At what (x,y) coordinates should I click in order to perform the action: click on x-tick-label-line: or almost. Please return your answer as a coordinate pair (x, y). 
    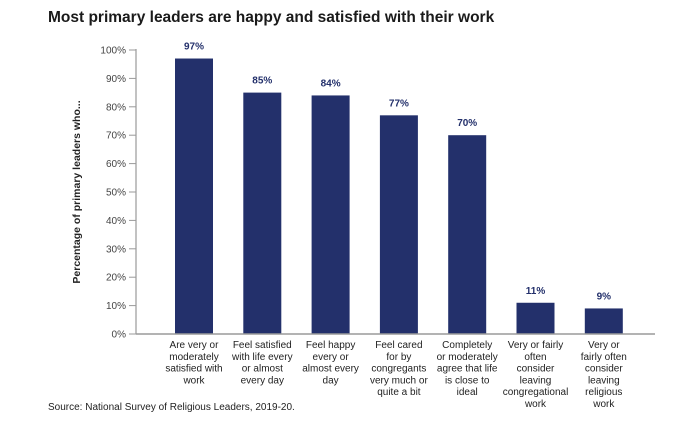
    Looking at the image, I should click on (262, 369).